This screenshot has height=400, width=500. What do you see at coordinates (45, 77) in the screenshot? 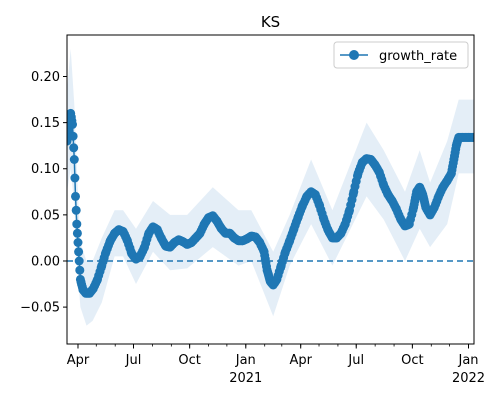
I see `y-tick-label: 0.20` at bounding box center [45, 77].